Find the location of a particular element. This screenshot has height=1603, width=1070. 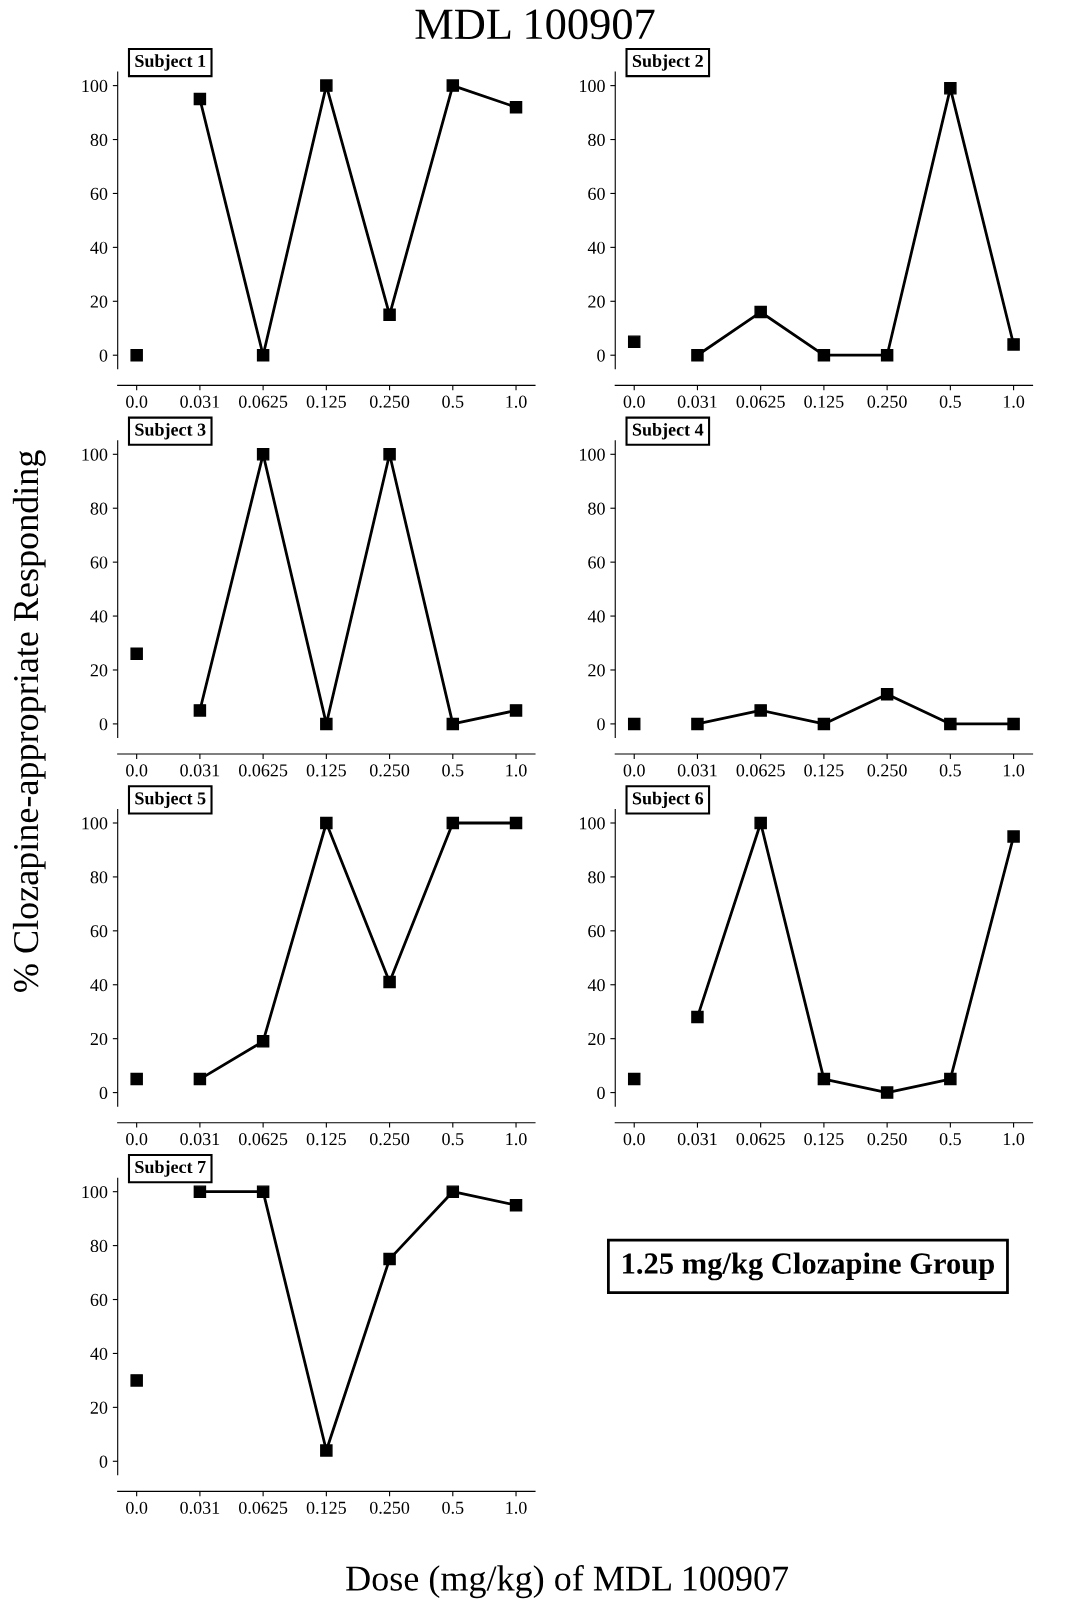

chart-title: Subject 6 is located at coordinates (668, 800).